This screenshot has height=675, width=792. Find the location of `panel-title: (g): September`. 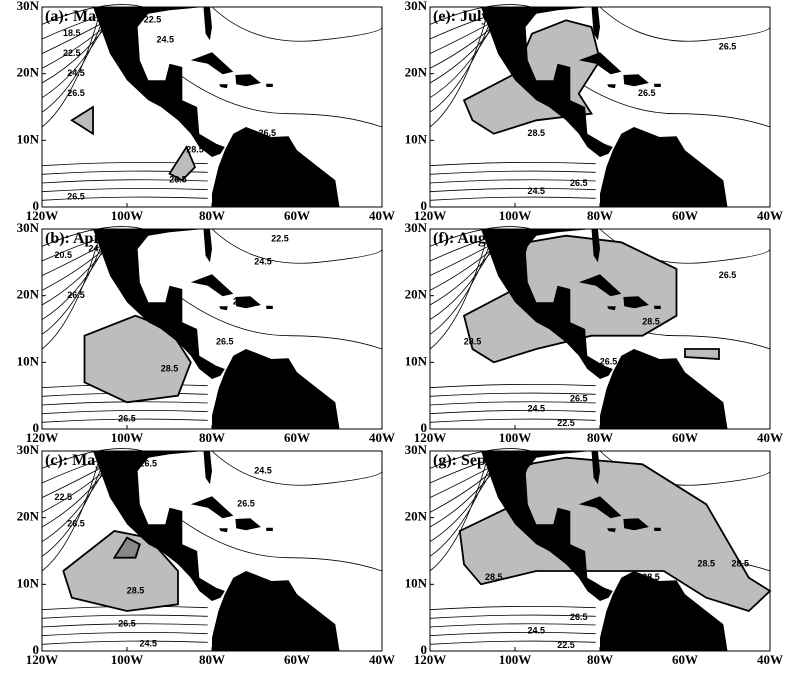

panel-title: (g): September is located at coordinates (484, 460).